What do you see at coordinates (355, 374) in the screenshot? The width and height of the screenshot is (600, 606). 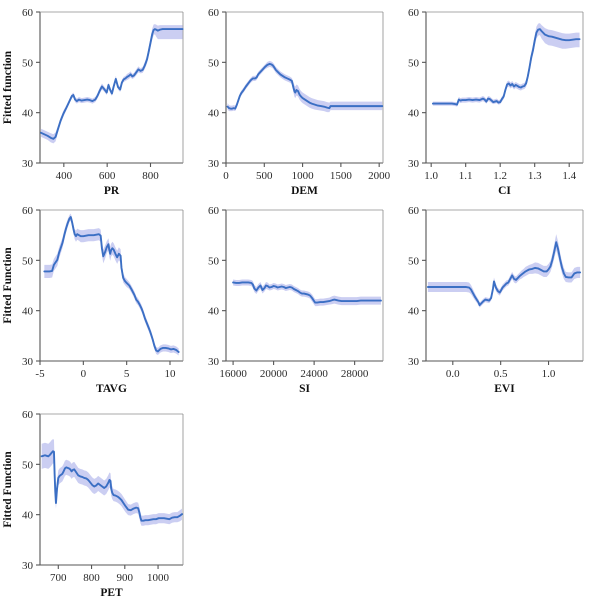 I see `x-tick-label: 28000` at bounding box center [355, 374].